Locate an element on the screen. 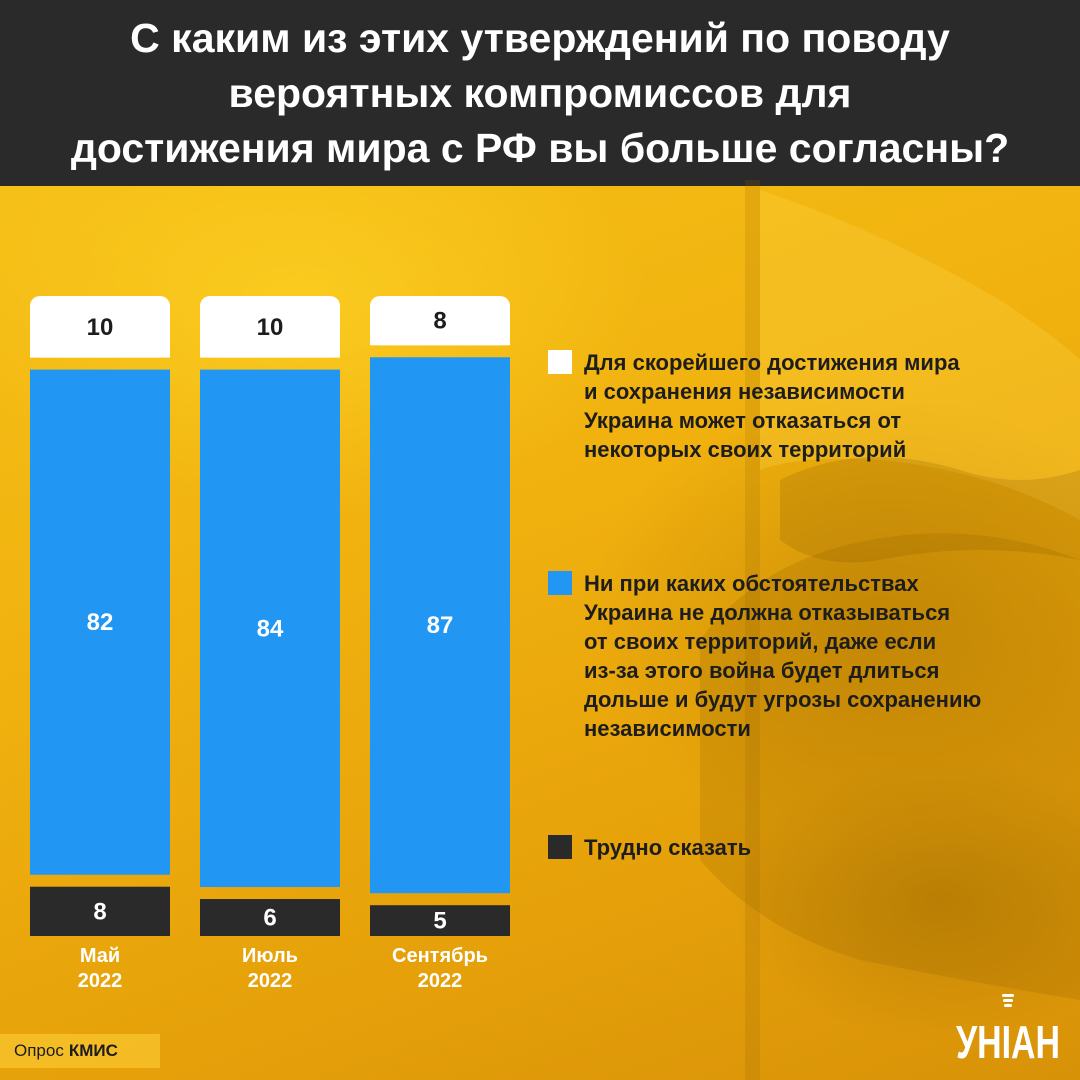 The width and height of the screenshot is (1080, 1080). data-label-1-2: 87 is located at coordinates (440, 625).